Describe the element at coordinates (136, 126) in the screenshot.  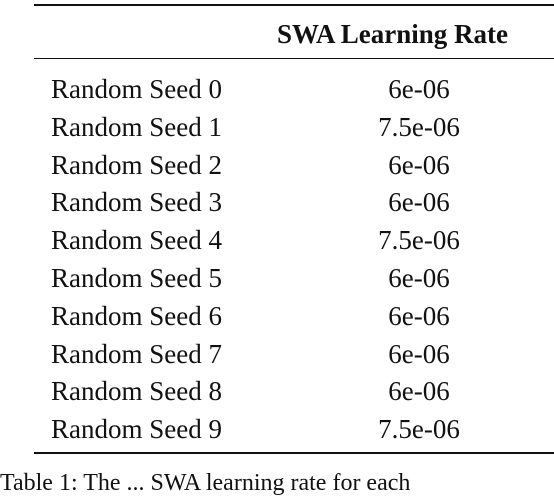
I see `seed-cell: Random Seed 1` at that location.